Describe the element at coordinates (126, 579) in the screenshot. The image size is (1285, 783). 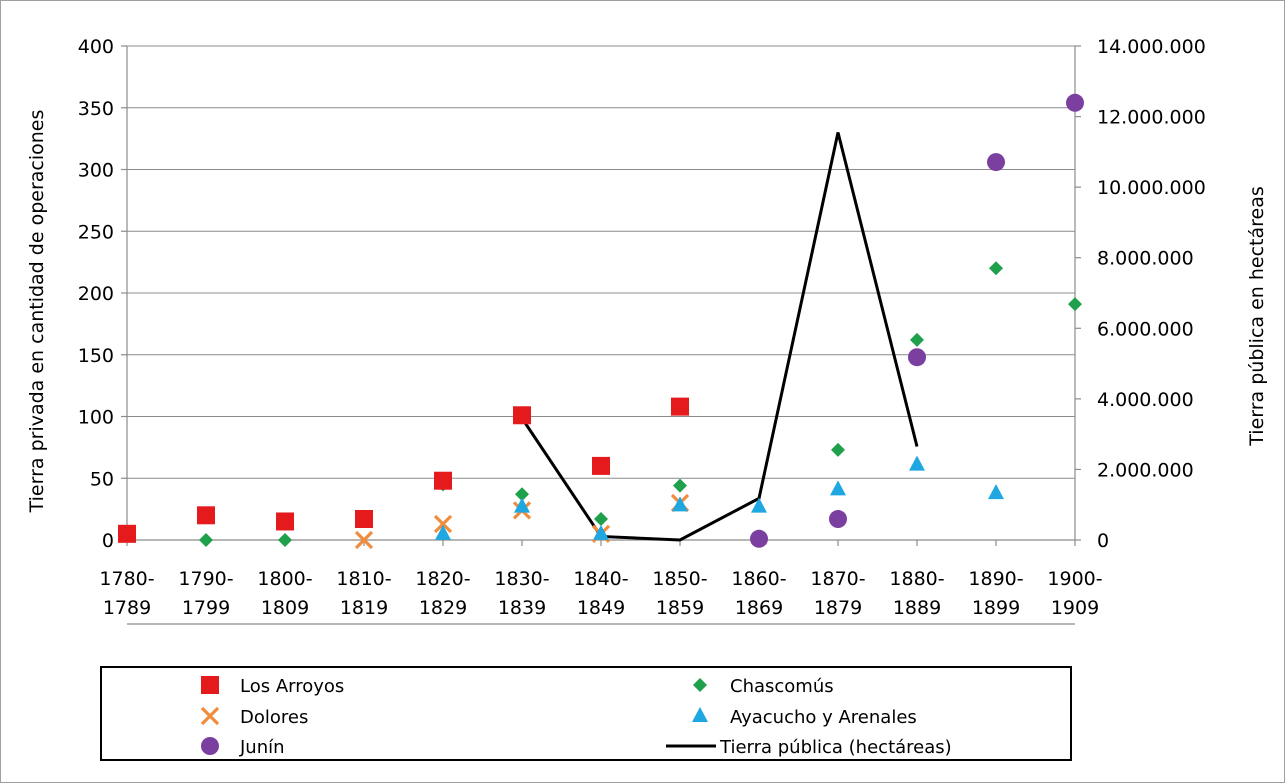
I see `x-tick-label: 1780-` at that location.